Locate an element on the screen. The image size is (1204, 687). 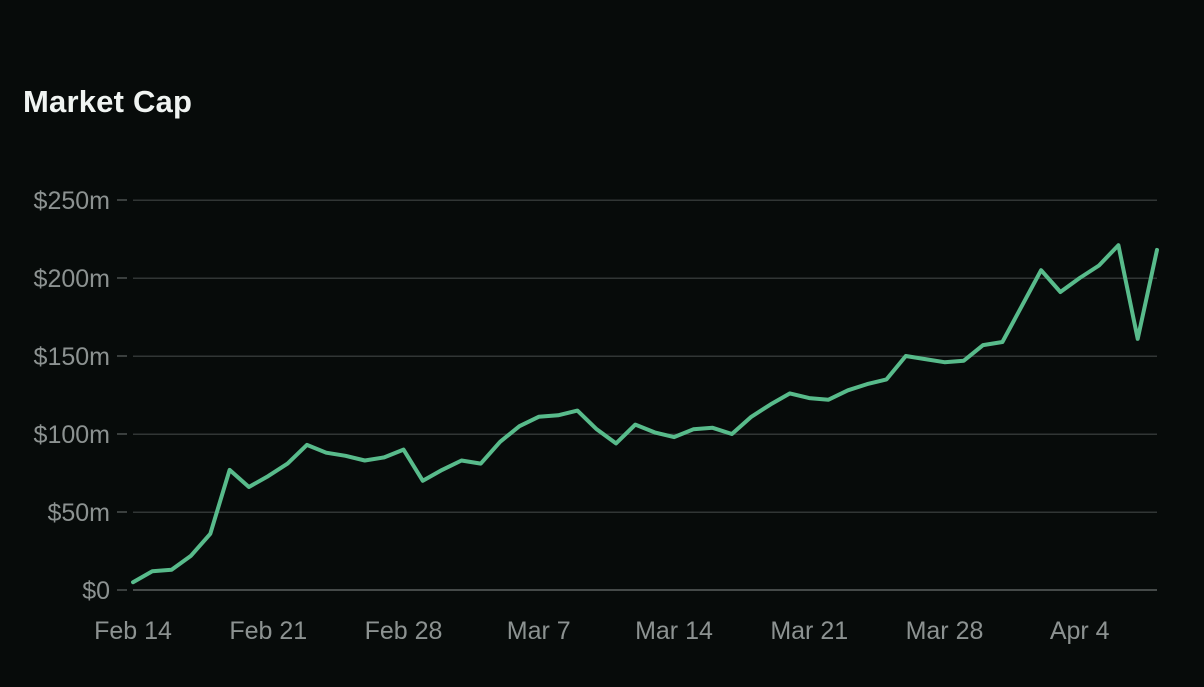
x-axis-label: Mar 14 is located at coordinates (674, 631).